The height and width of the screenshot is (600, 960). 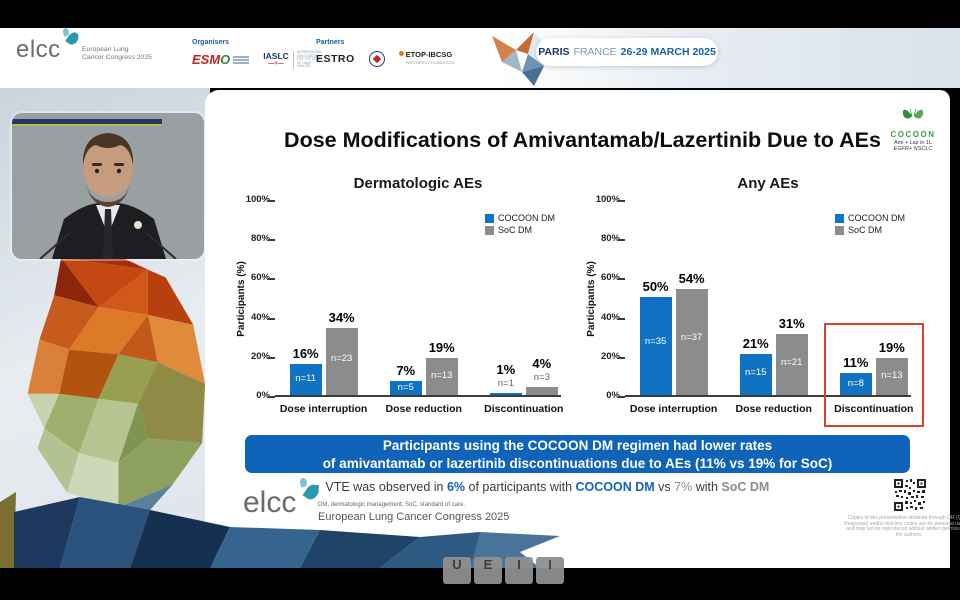 What do you see at coordinates (488, 570) in the screenshot?
I see `player-key: E` at bounding box center [488, 570].